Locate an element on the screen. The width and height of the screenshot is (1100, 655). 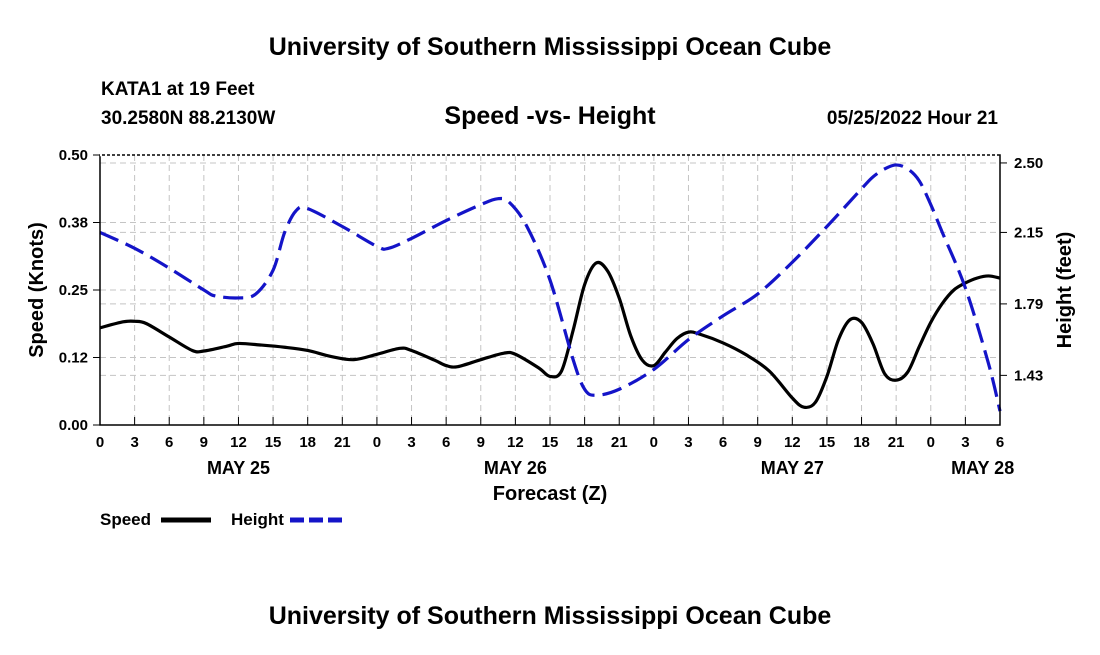
legend-height-label: Height is located at coordinates (257, 519).